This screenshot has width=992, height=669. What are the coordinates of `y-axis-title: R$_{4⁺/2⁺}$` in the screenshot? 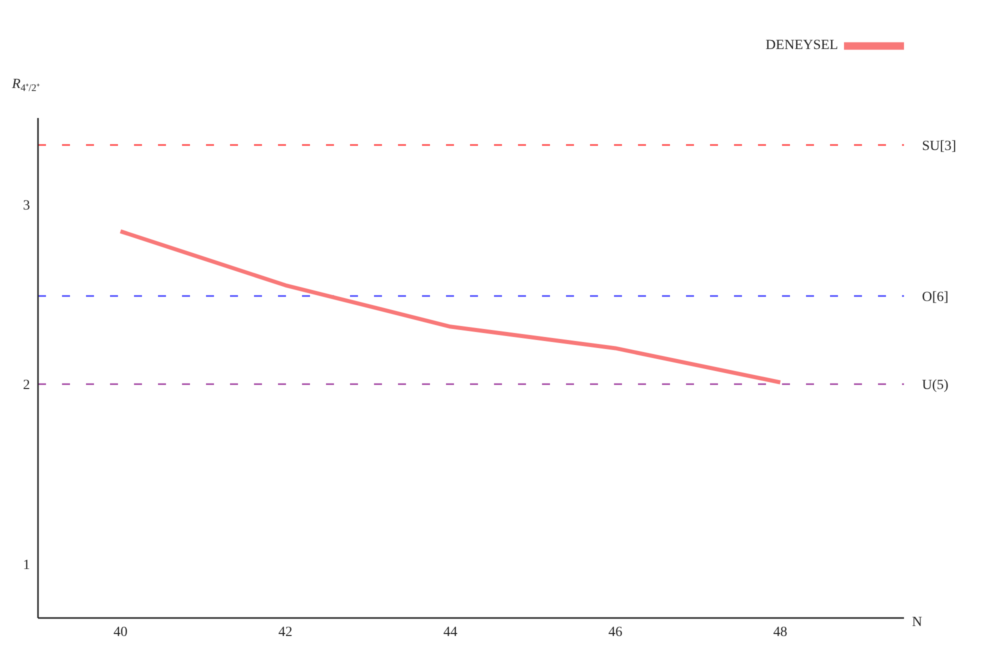 It's located at (25, 85).